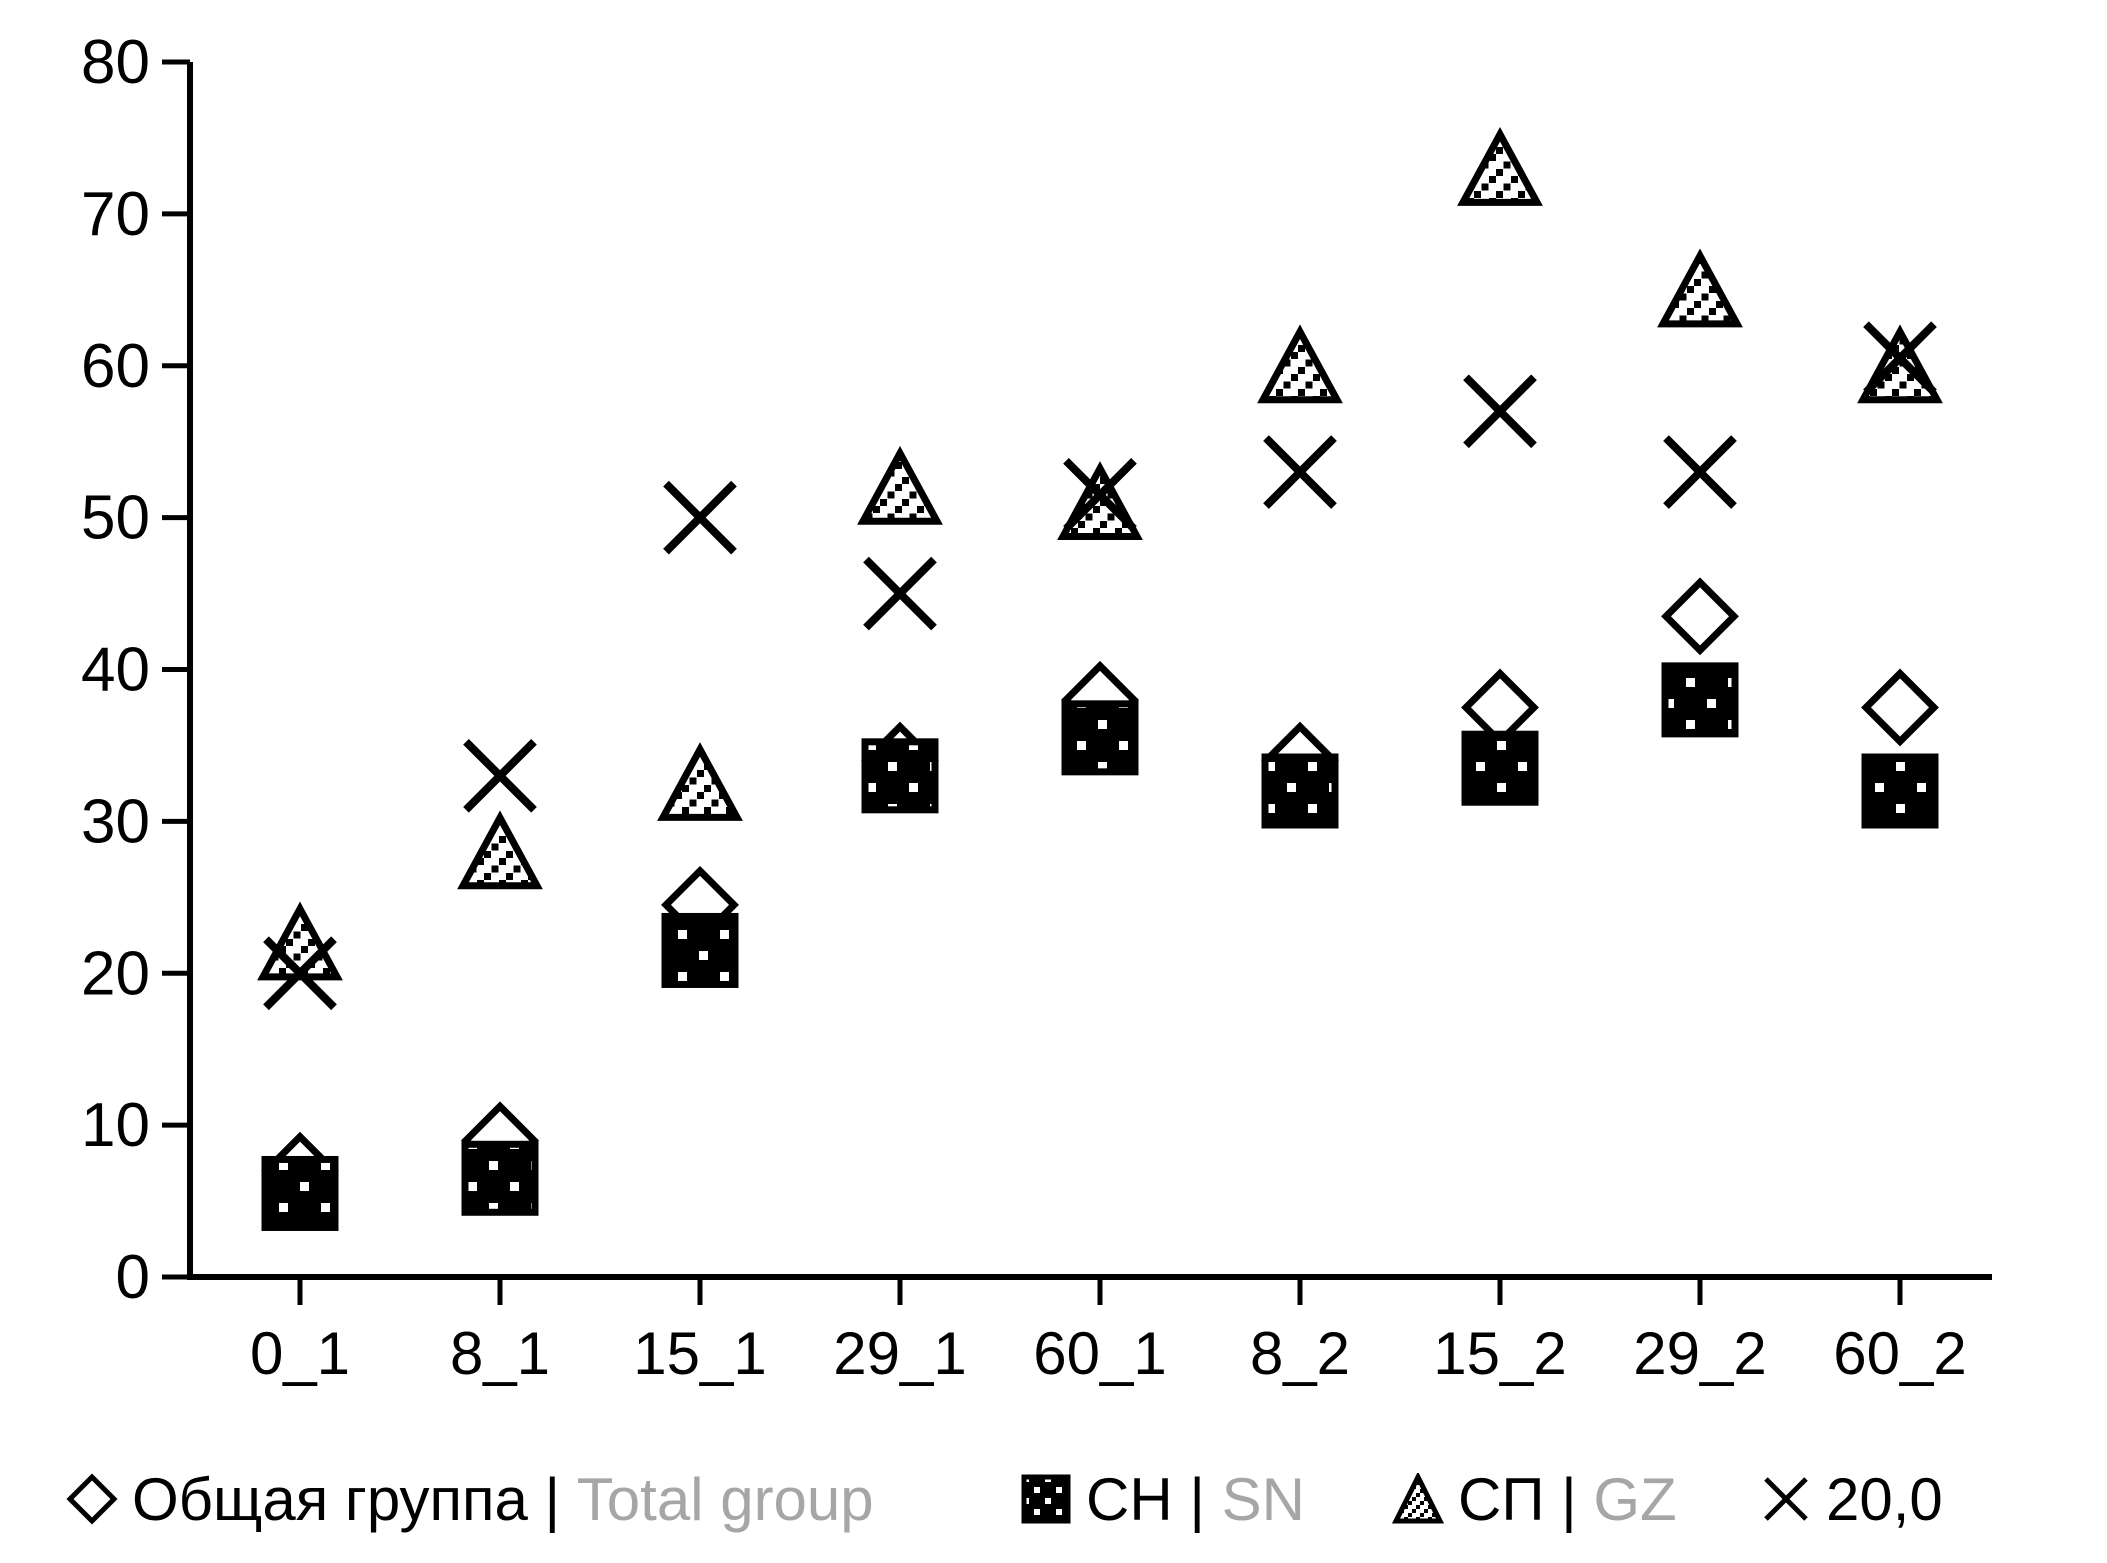 The height and width of the screenshot is (1563, 2107). I want to click on legend-item-x20: 20,0, so click(1851, 1499).